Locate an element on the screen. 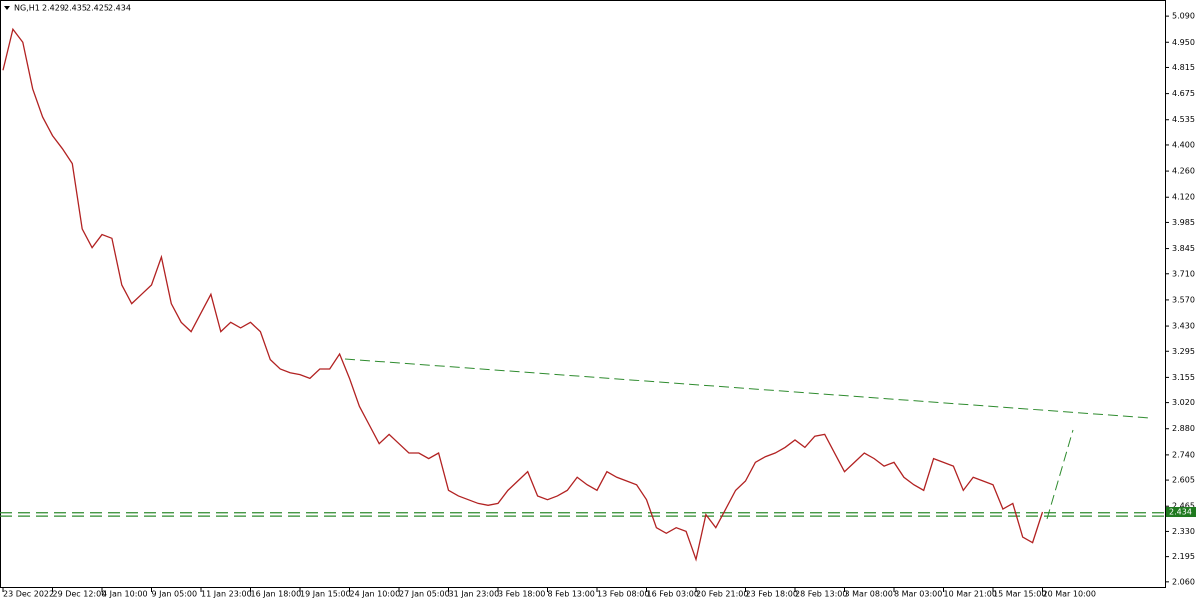  x-tick-label: 23 Feb 18:00 is located at coordinates (772, 594).